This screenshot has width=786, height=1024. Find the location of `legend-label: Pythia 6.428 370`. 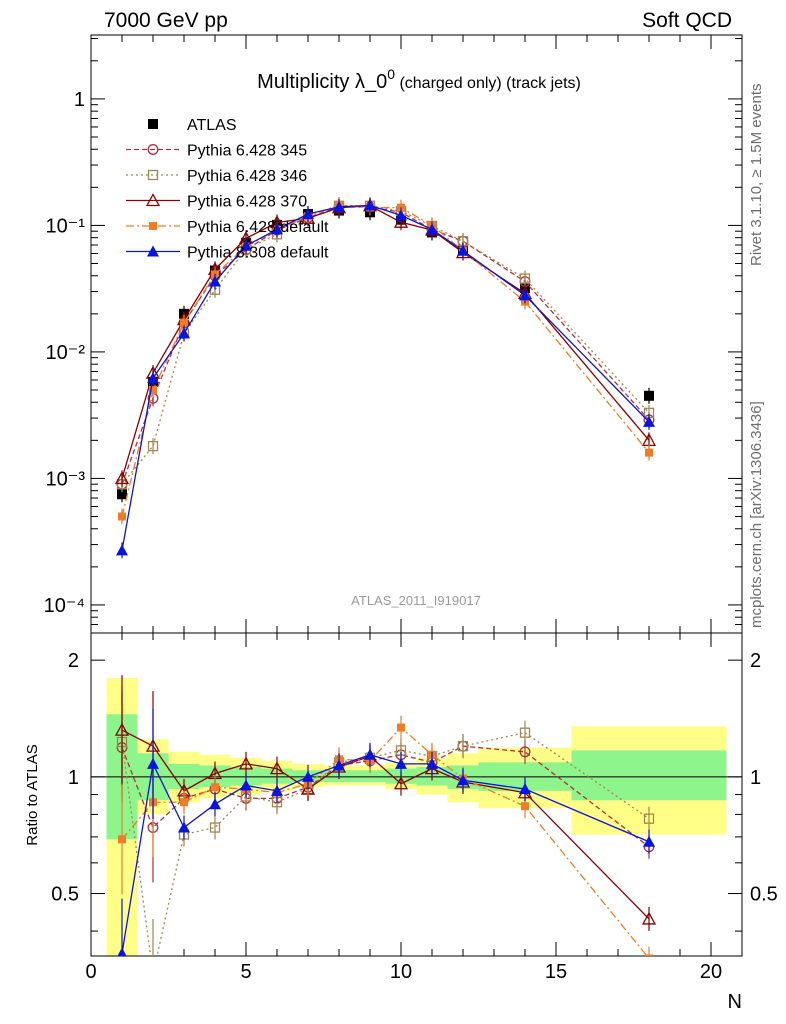

legend-label: Pythia 6.428 370 is located at coordinates (247, 202).